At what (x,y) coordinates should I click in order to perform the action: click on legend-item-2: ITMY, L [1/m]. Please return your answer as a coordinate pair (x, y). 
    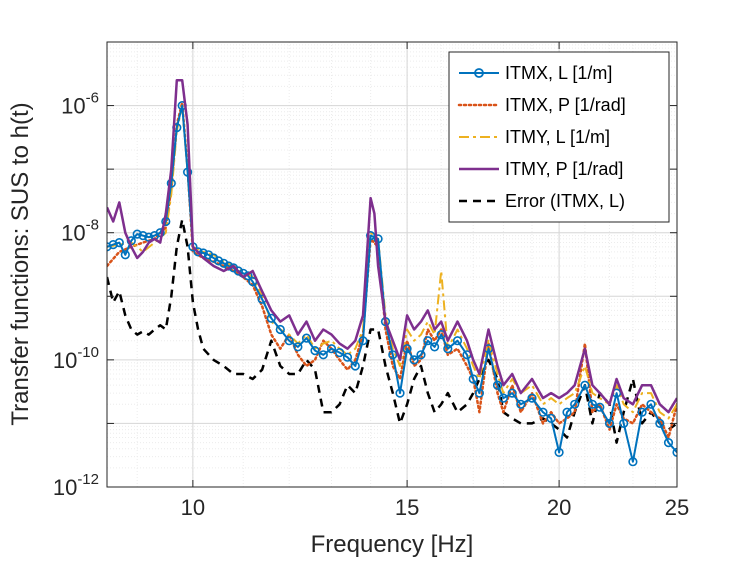
    Looking at the image, I should click on (534, 137).